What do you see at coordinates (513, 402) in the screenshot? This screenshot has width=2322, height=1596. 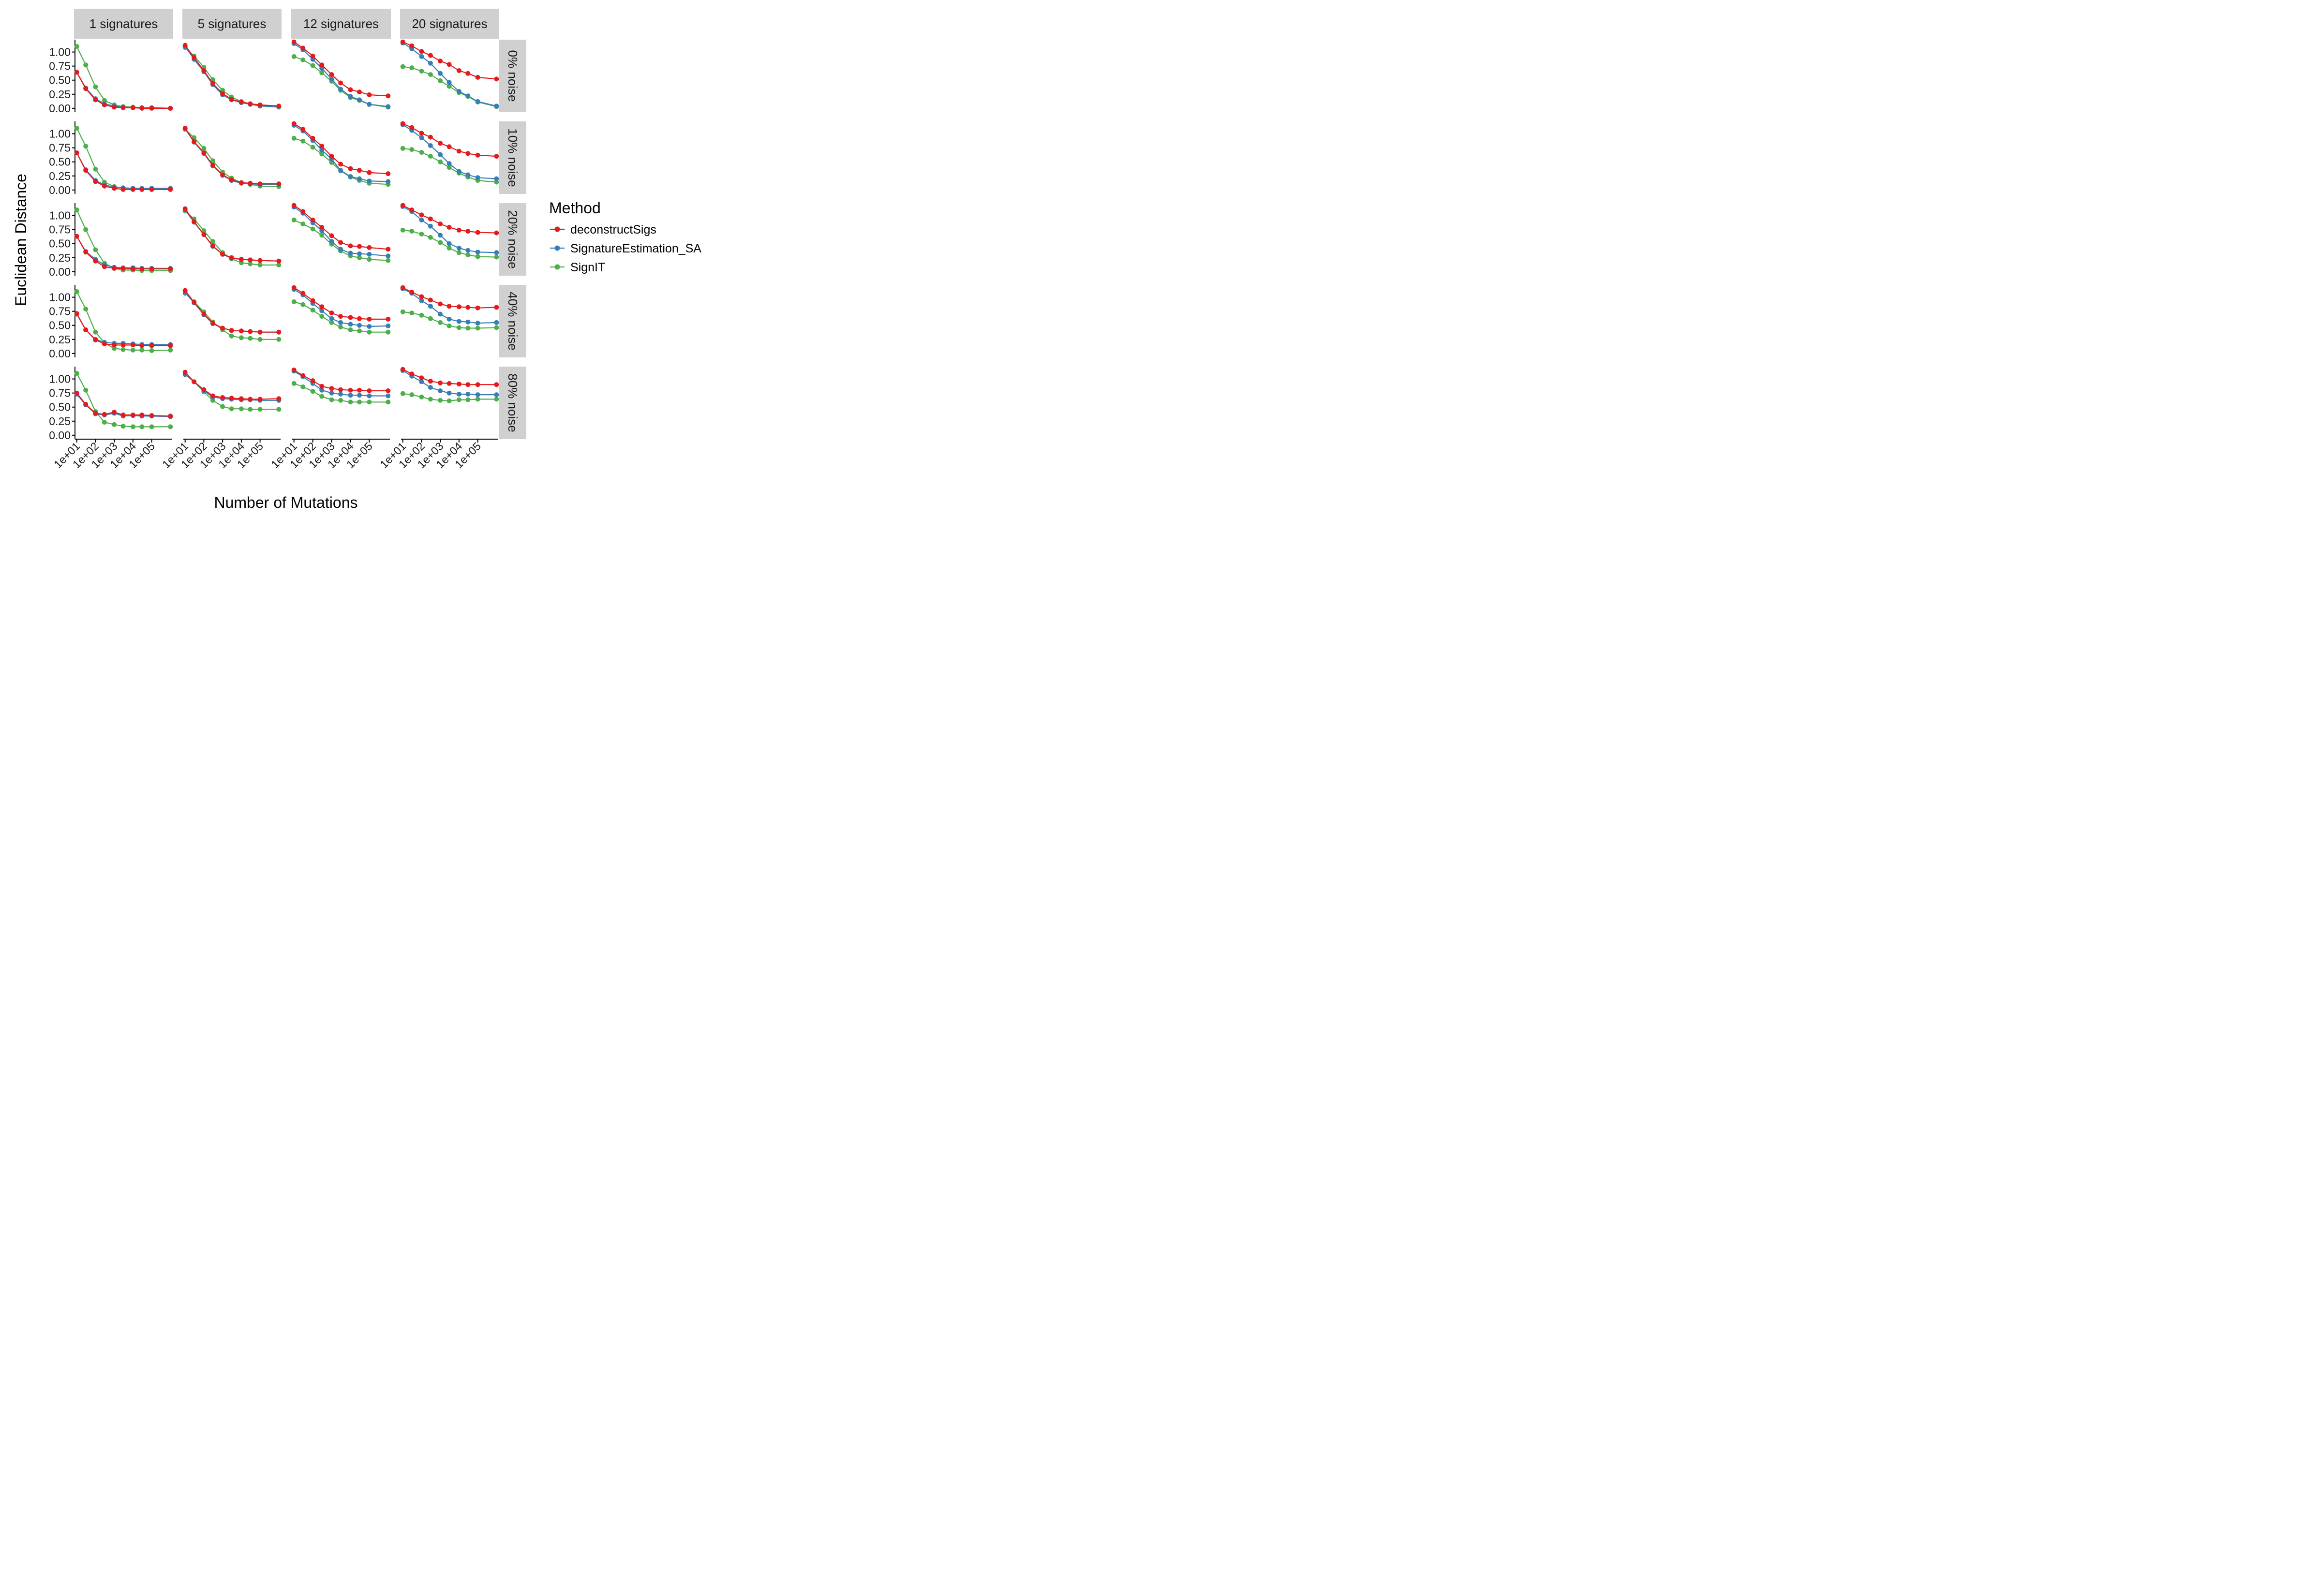 I see `facet-strip-label: 80% noise` at bounding box center [513, 402].